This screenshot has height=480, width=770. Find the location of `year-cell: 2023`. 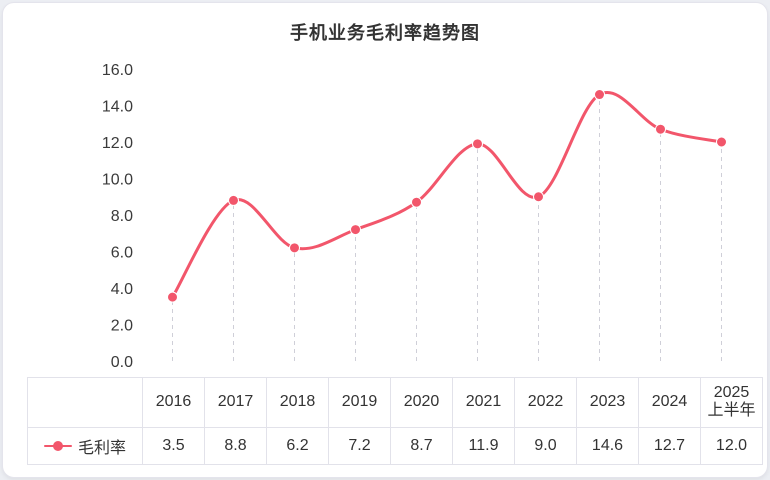

year-cell: 2023 is located at coordinates (607, 402).